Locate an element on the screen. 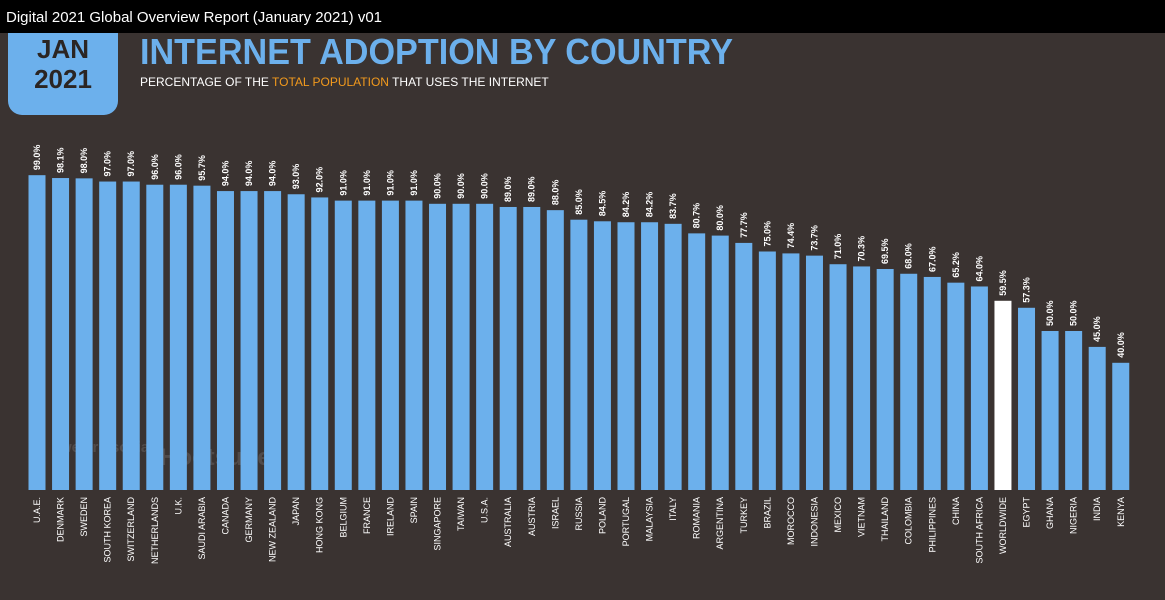  x-tick-label: ROMANIA is located at coordinates (697, 518).